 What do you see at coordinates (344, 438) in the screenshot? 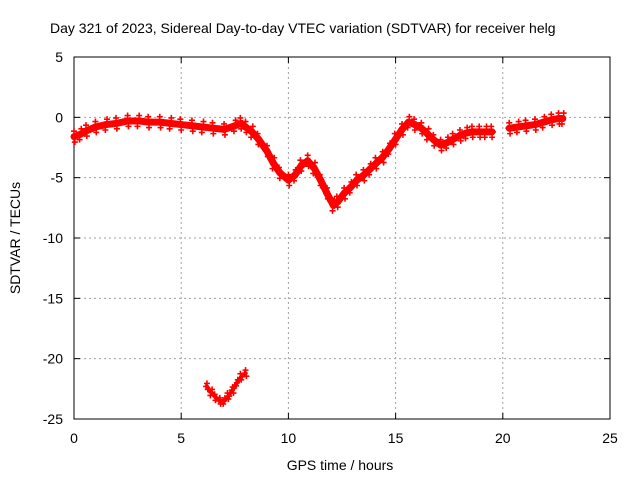
I see `x-tick-labels: 0 5 10 15 20 25` at bounding box center [344, 438].